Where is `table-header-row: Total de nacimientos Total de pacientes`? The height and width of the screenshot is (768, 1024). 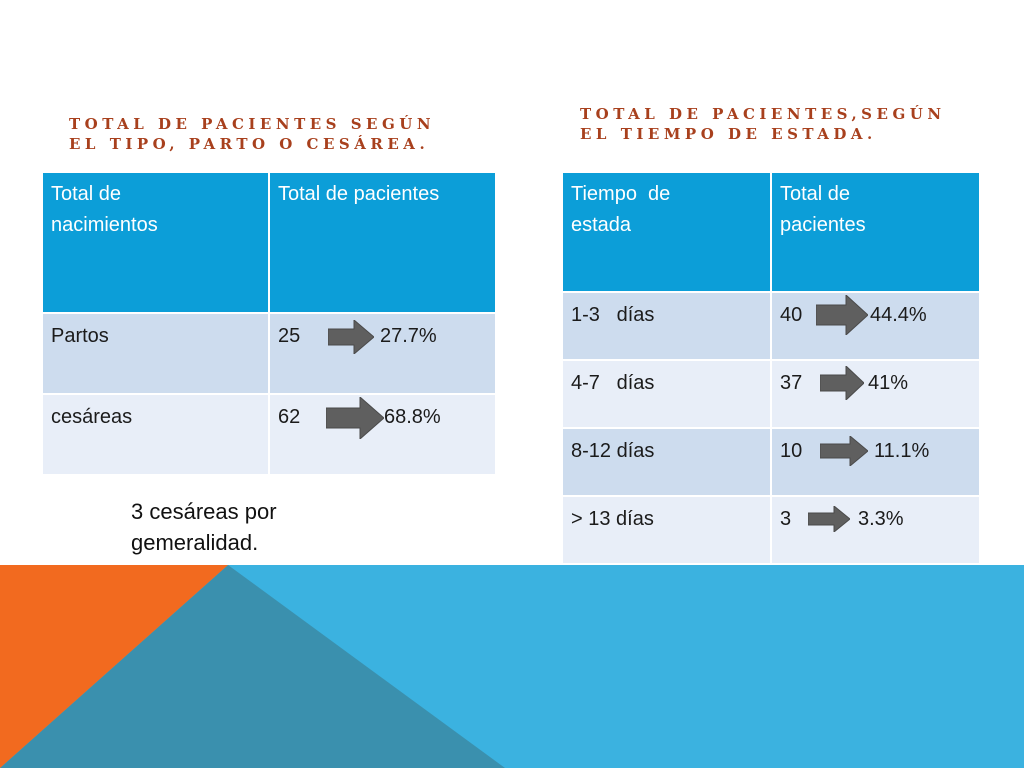 table-header-row: Total de nacimientos Total de pacientes is located at coordinates (269, 242).